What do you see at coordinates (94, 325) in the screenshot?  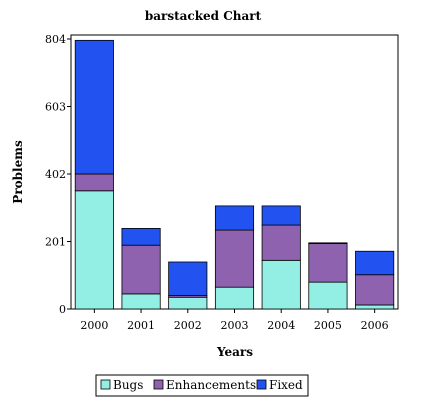 I see `x-tick-label: 2000` at bounding box center [94, 325].